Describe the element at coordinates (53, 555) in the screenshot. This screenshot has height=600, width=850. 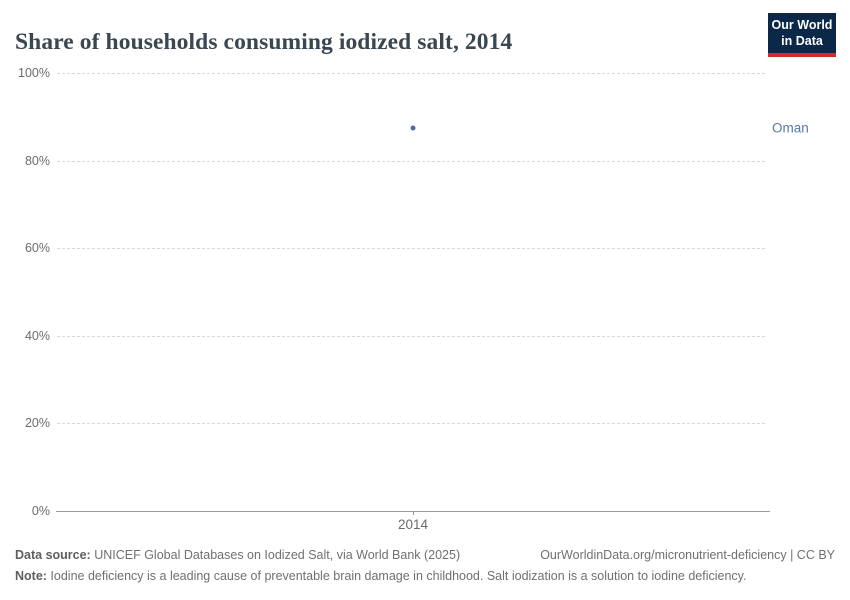
I see `data-source-label: Data source:` at that location.